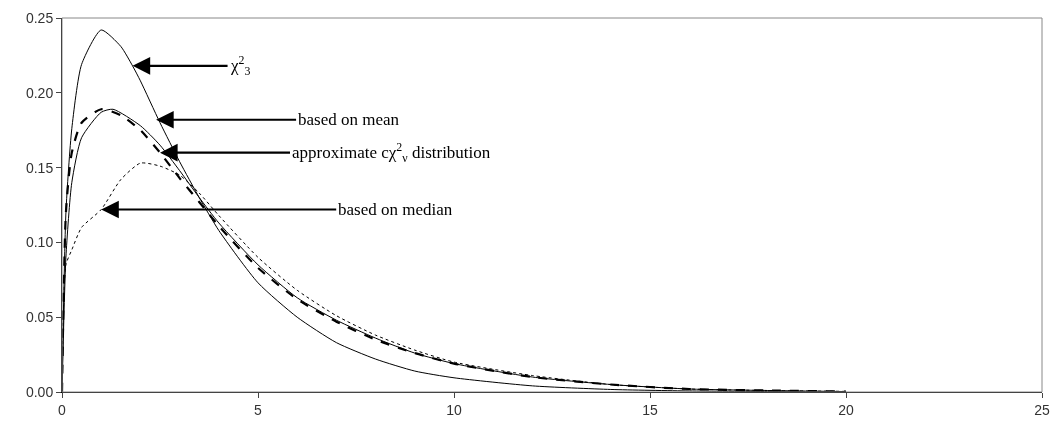 The image size is (1052, 430). What do you see at coordinates (39, 242) in the screenshot?
I see `y-tick-label: 0.10` at bounding box center [39, 242].